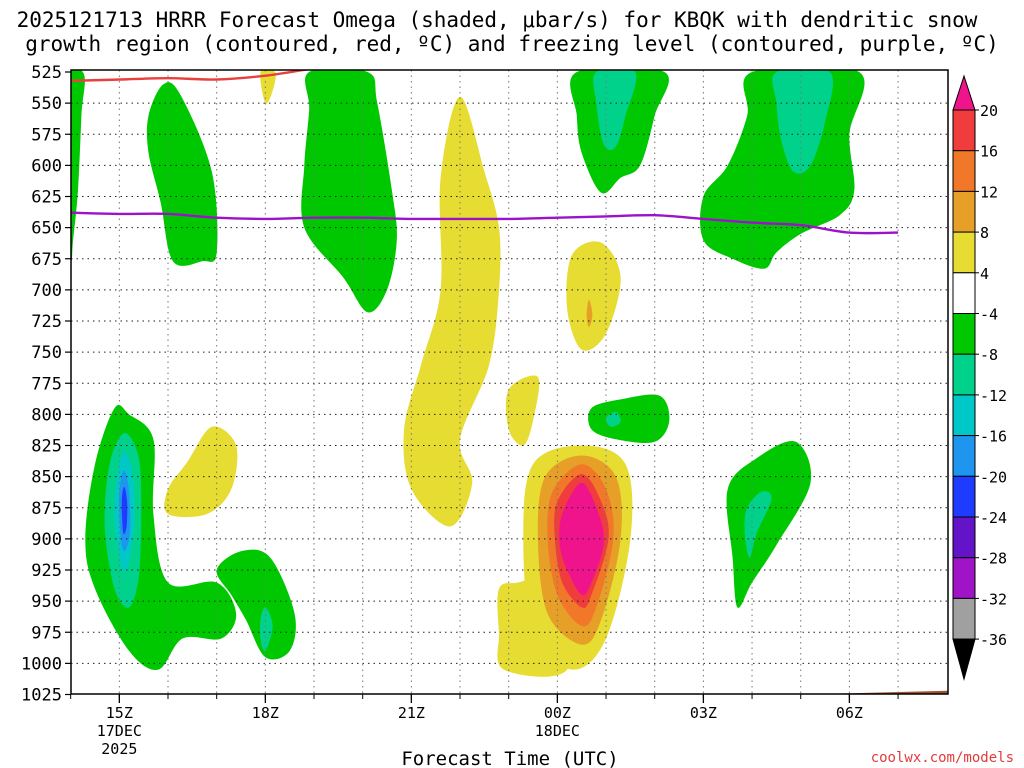  I want to click on omega-region-lo-d, so click(769, 524).